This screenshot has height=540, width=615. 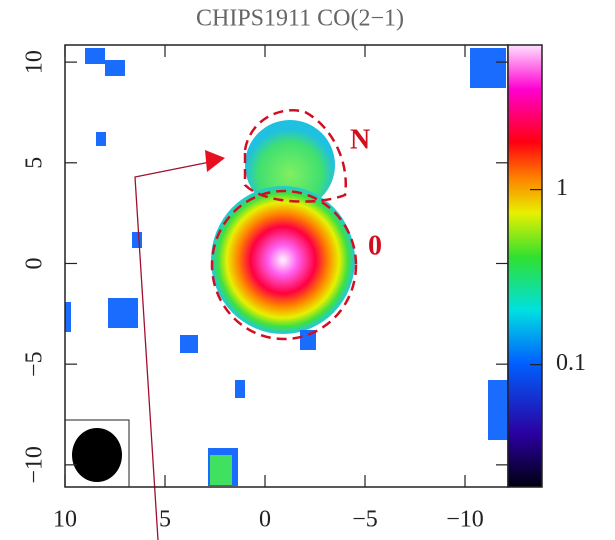 What do you see at coordinates (35, 62) in the screenshot?
I see `y-tick-label: 10` at bounding box center [35, 62].